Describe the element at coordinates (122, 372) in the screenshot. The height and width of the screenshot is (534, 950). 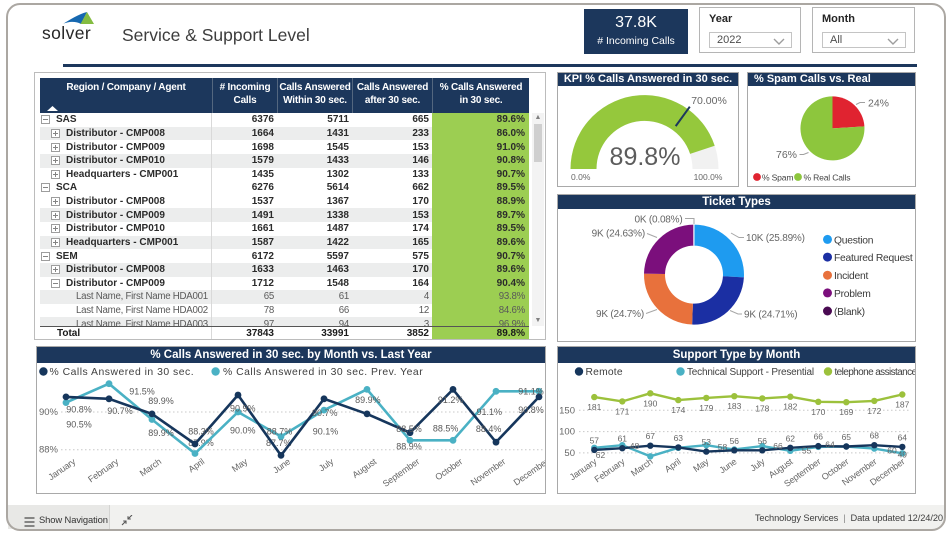
I see `svg-text: % Calls Answered in 30 sec.` at that location.